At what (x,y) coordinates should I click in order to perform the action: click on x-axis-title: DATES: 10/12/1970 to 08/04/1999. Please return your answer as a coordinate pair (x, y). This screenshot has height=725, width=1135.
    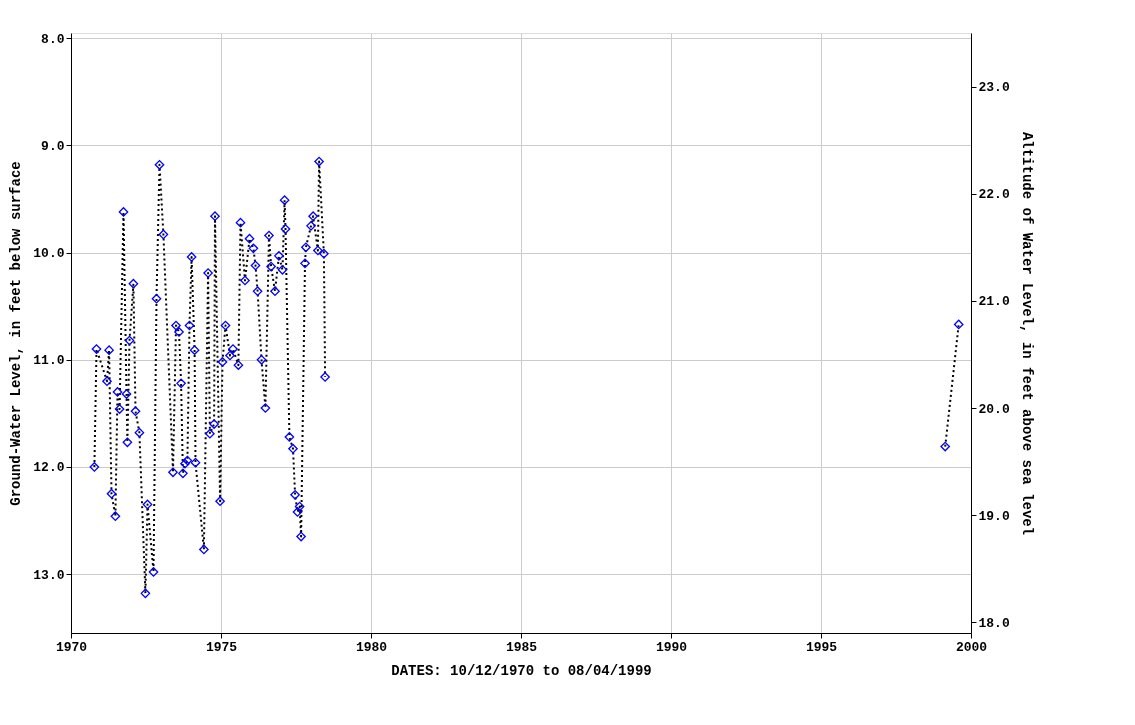
    Looking at the image, I should click on (521, 670).